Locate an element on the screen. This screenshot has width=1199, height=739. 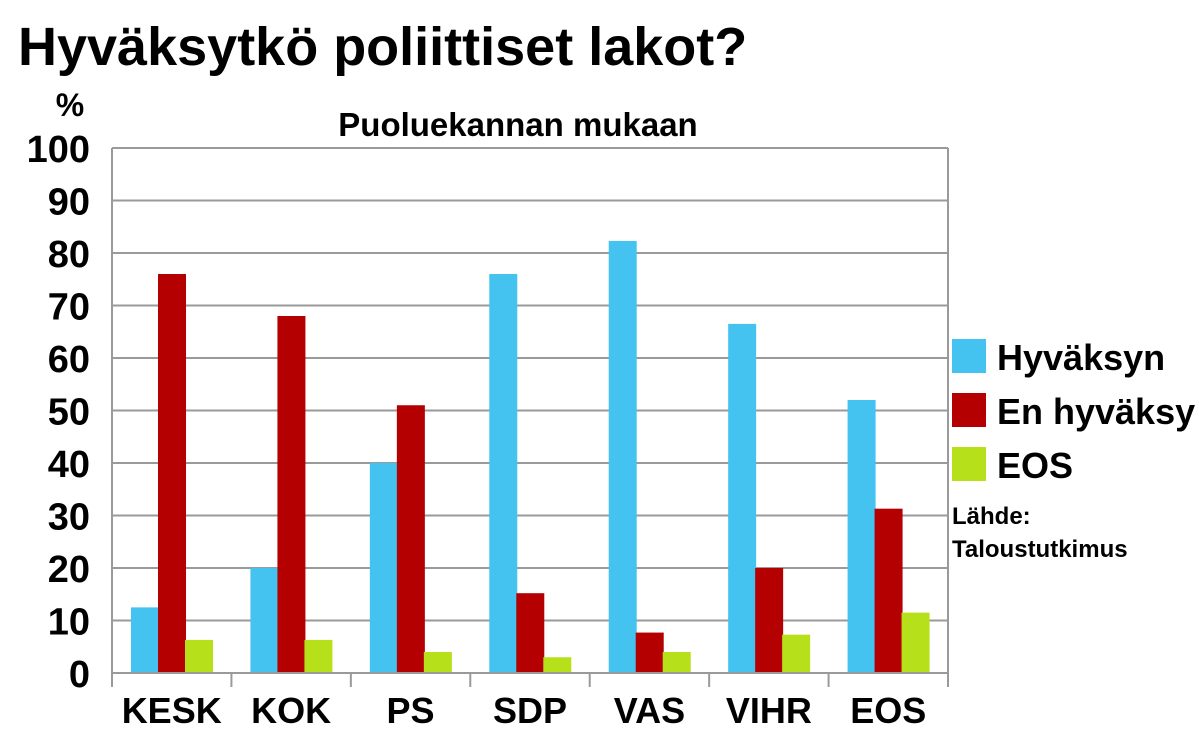
bar-vas-s2 is located at coordinates (676, 662).